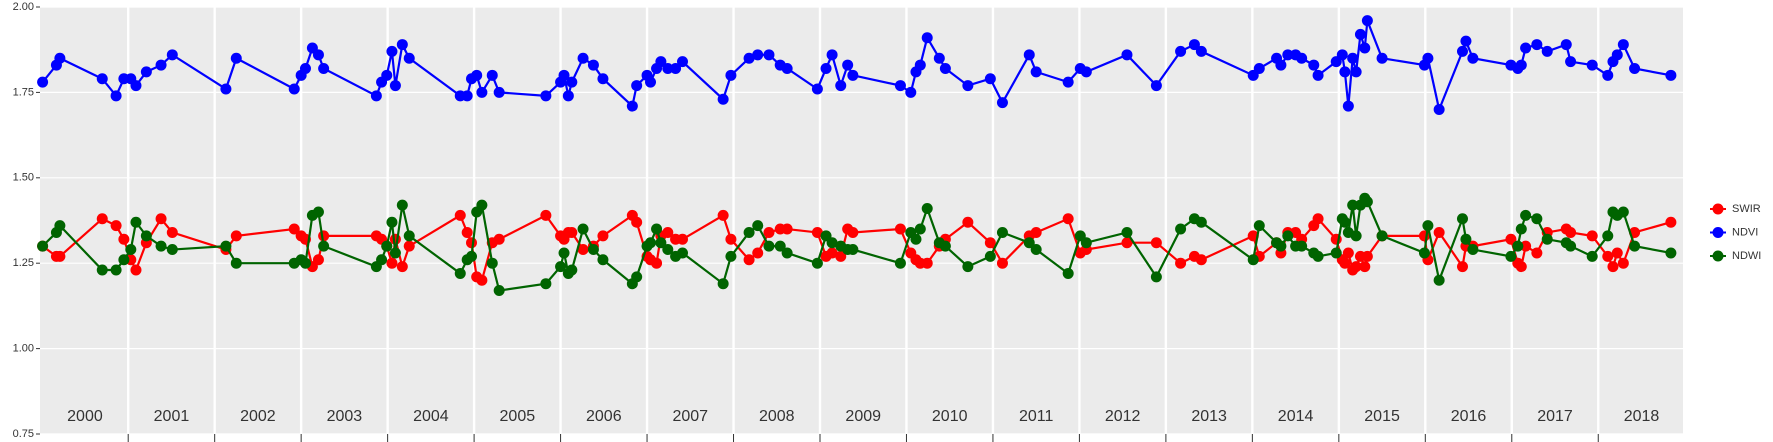 Image resolution: width=1773 pixels, height=442 pixels. Describe the element at coordinates (23, 92) in the screenshot. I see `y-tick-label: 1.75` at that location.